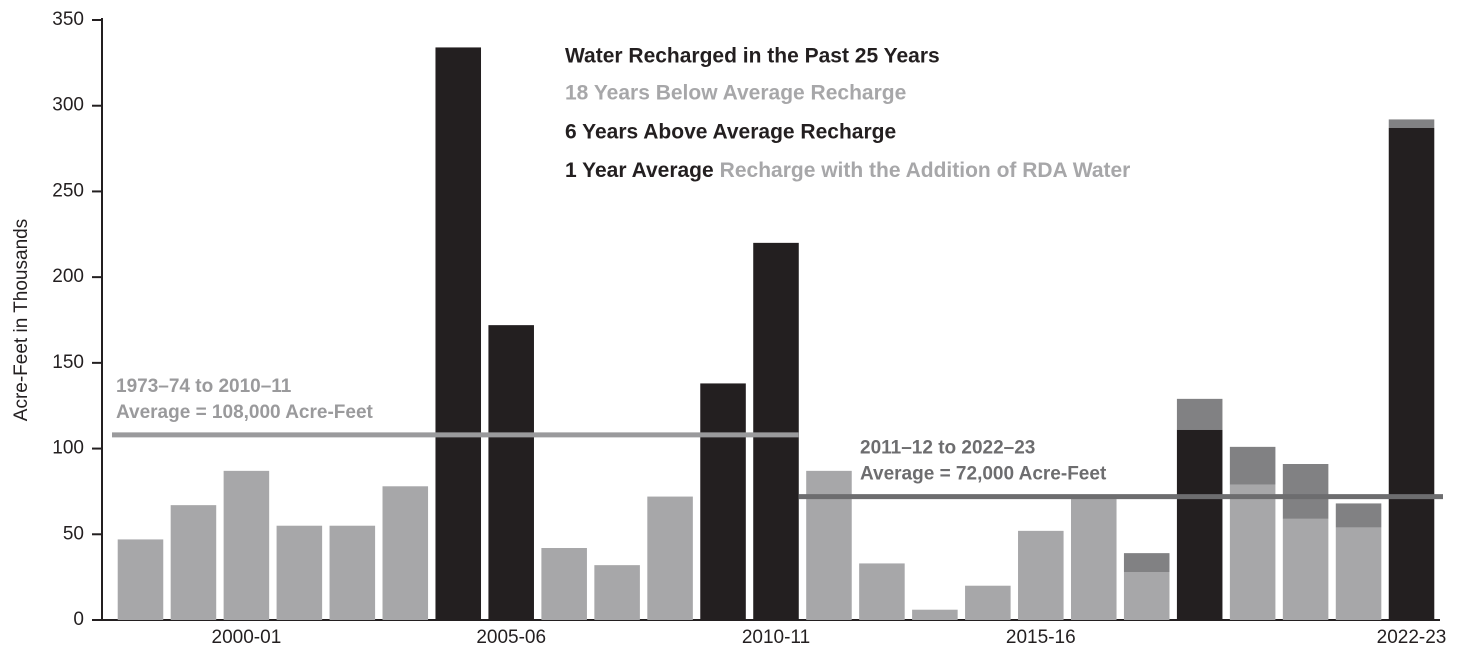 The width and height of the screenshot is (1457, 652). I want to click on y-tick-label: 0, so click(78, 619).